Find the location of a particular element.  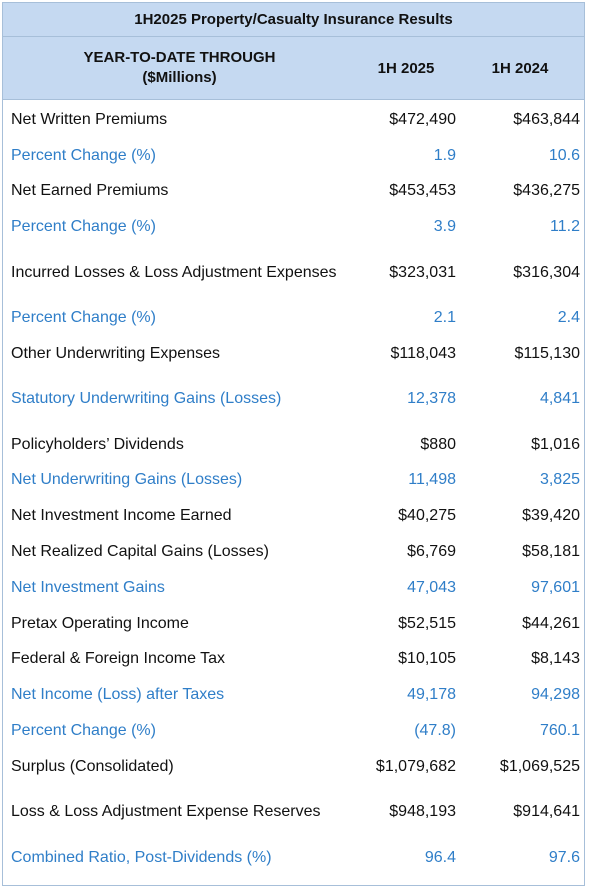

row-label: Combined Ratio, Post-Dividends (%) is located at coordinates (141, 857).